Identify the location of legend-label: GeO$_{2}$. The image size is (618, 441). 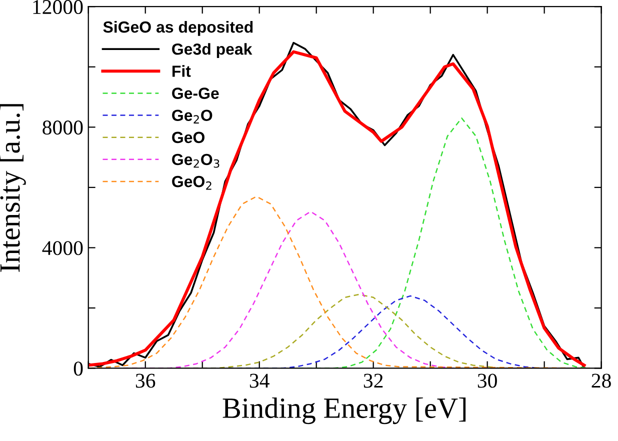
(192, 183).